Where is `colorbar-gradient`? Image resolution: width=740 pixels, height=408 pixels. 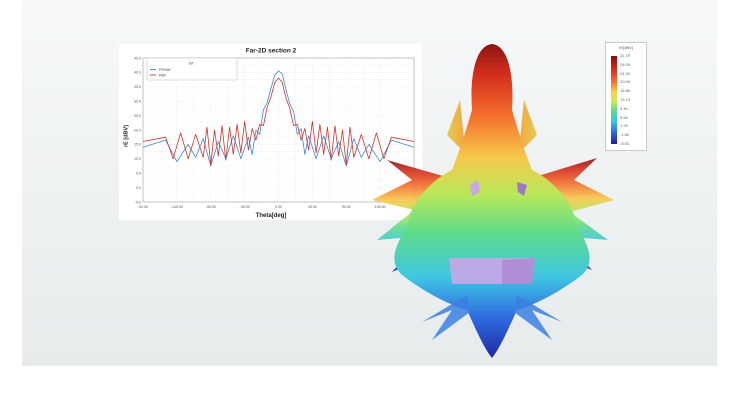 colorbar-gradient is located at coordinates (614, 100).